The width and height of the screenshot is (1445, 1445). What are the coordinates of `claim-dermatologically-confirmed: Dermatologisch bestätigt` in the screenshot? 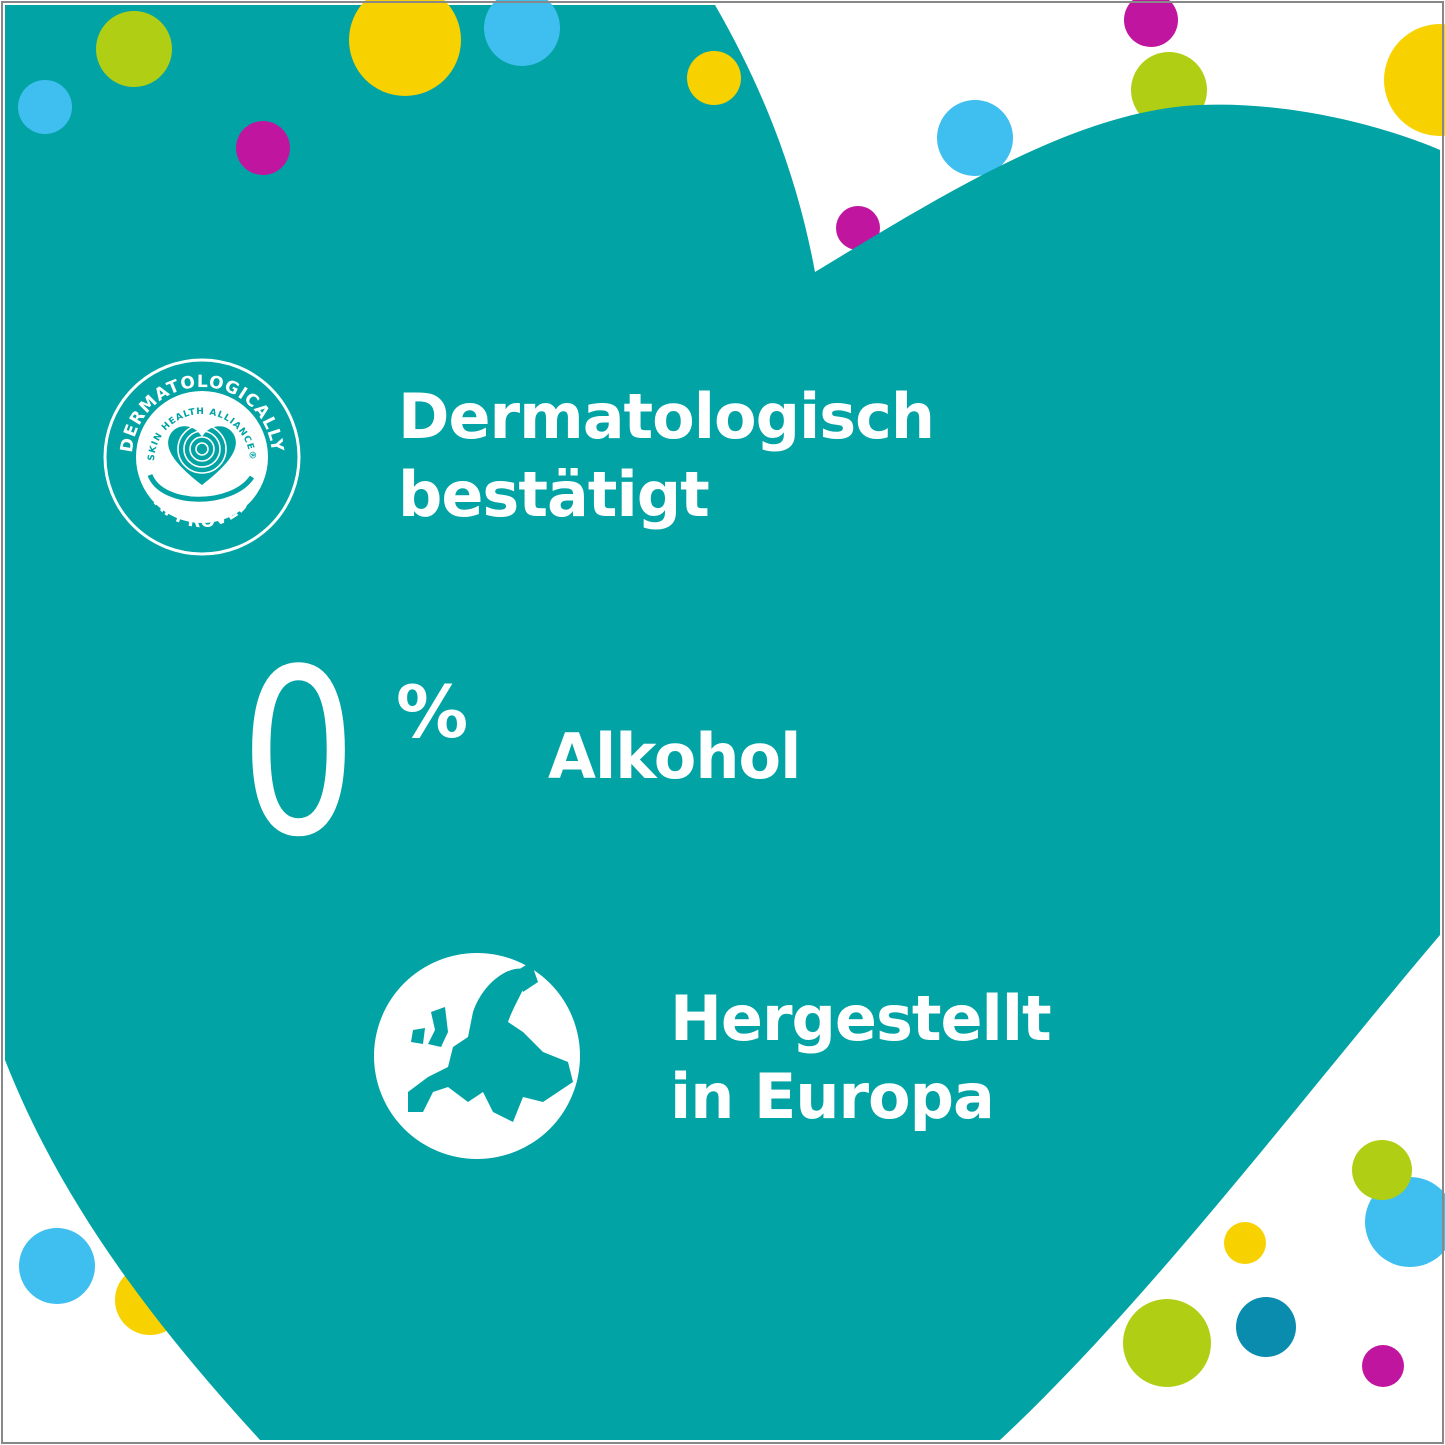 It's located at (666, 455).